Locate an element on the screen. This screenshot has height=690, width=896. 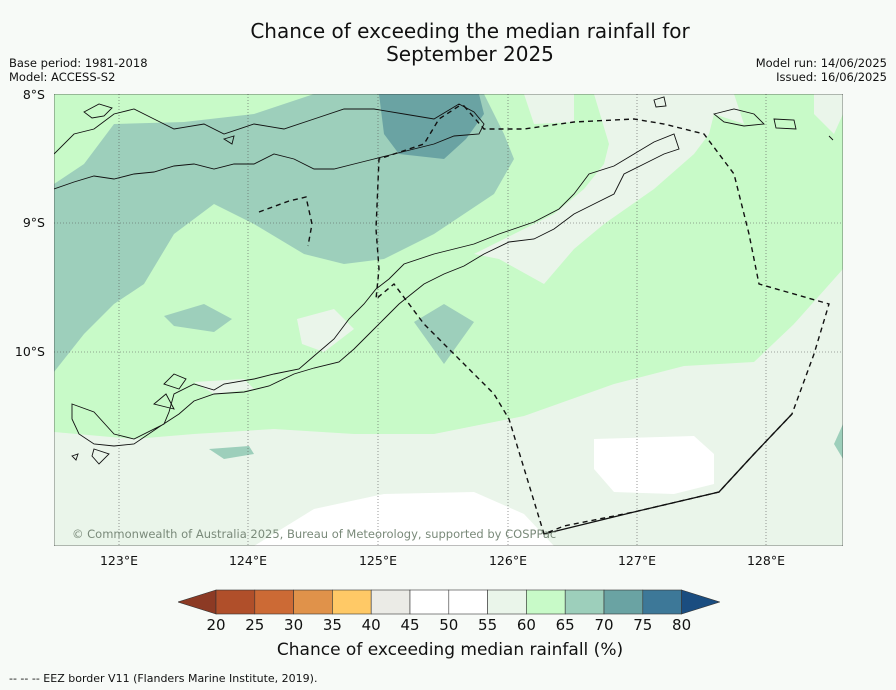
colorbar-extend-high is located at coordinates (700, 602).